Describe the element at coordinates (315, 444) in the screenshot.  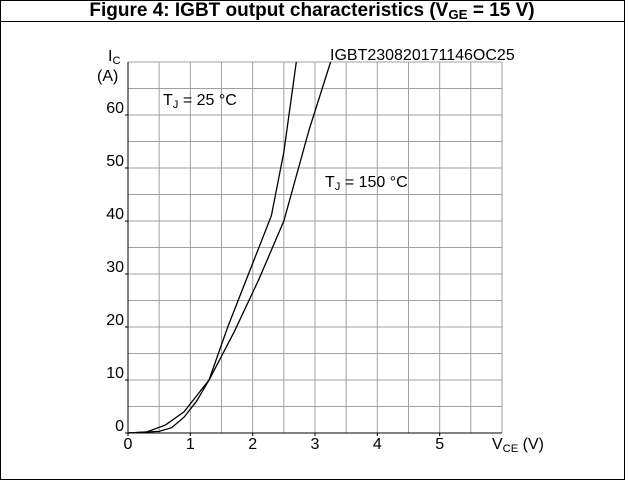
I see `x-tick-label: 3` at that location.